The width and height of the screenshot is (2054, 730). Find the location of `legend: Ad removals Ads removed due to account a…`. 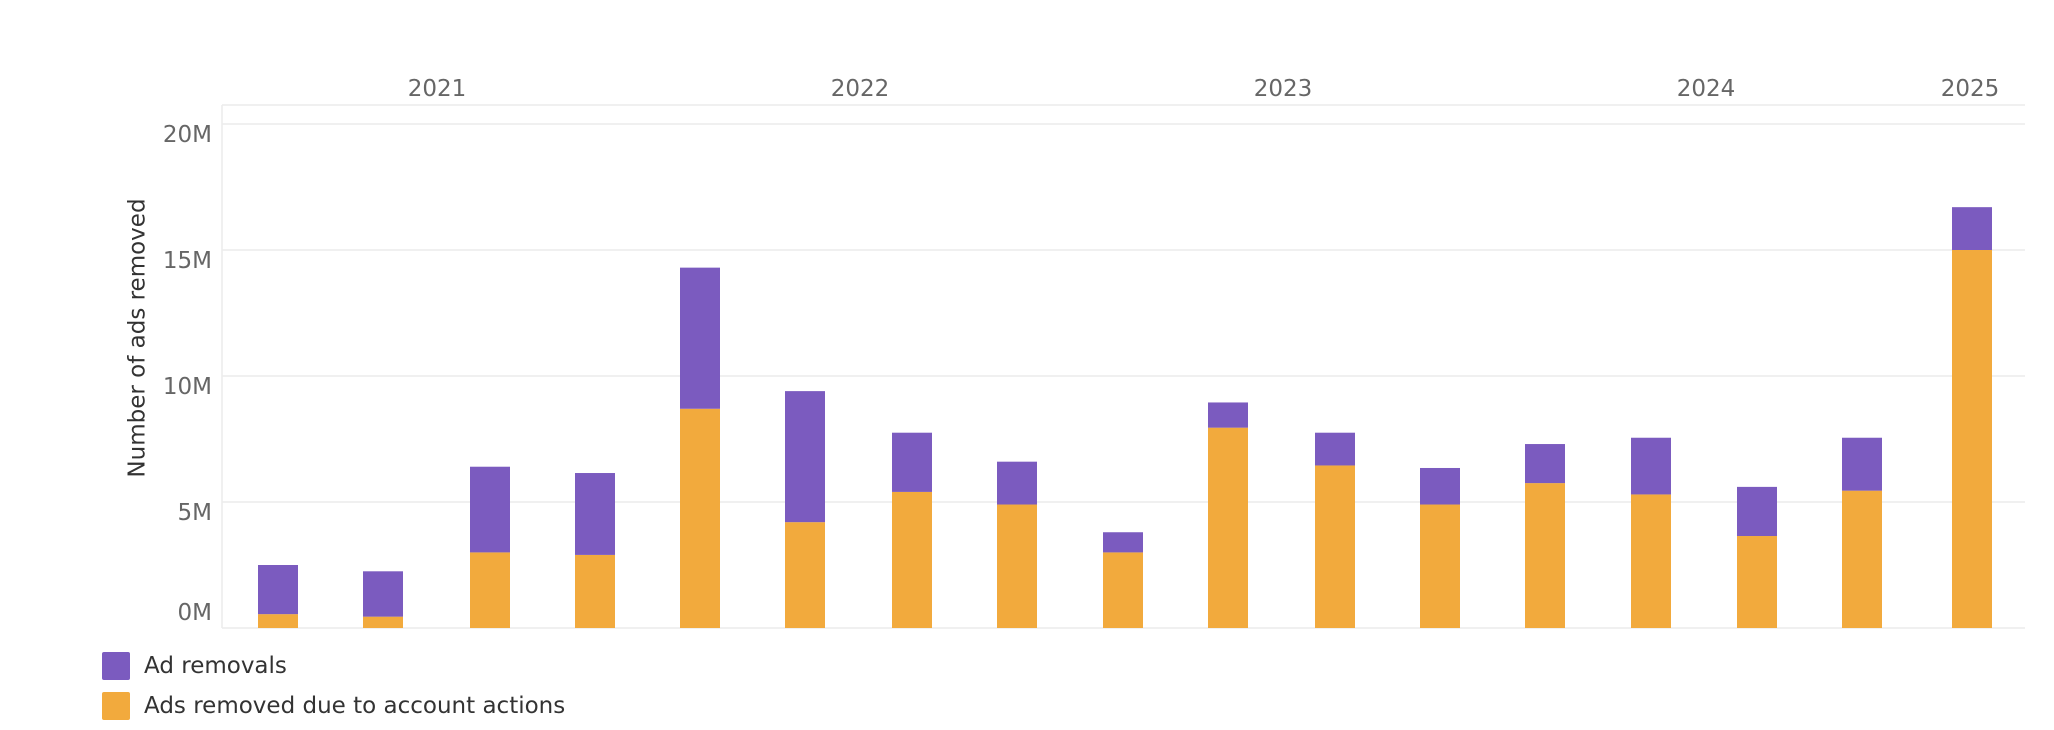

legend: Ad removals Ads removed due to account a… is located at coordinates (333, 686).